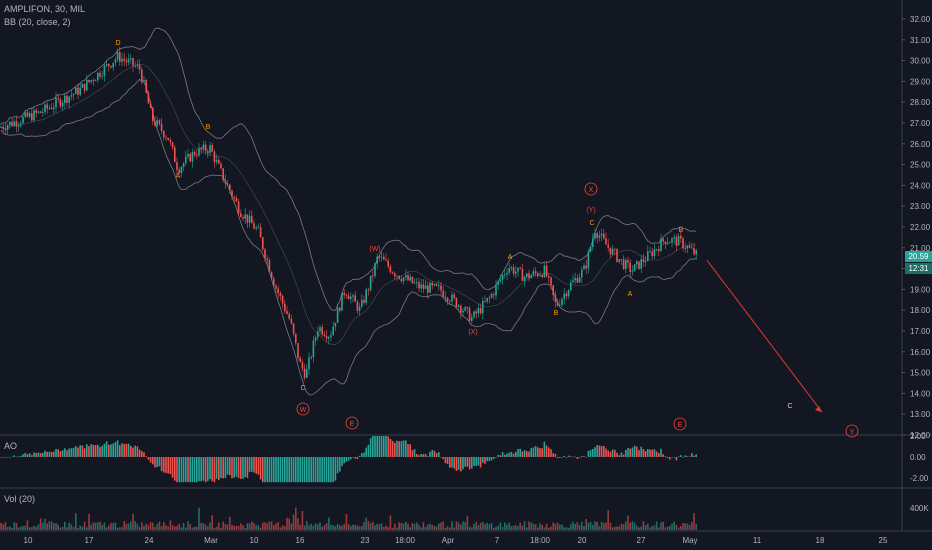  I want to click on ao-legend: AO, so click(11, 446).